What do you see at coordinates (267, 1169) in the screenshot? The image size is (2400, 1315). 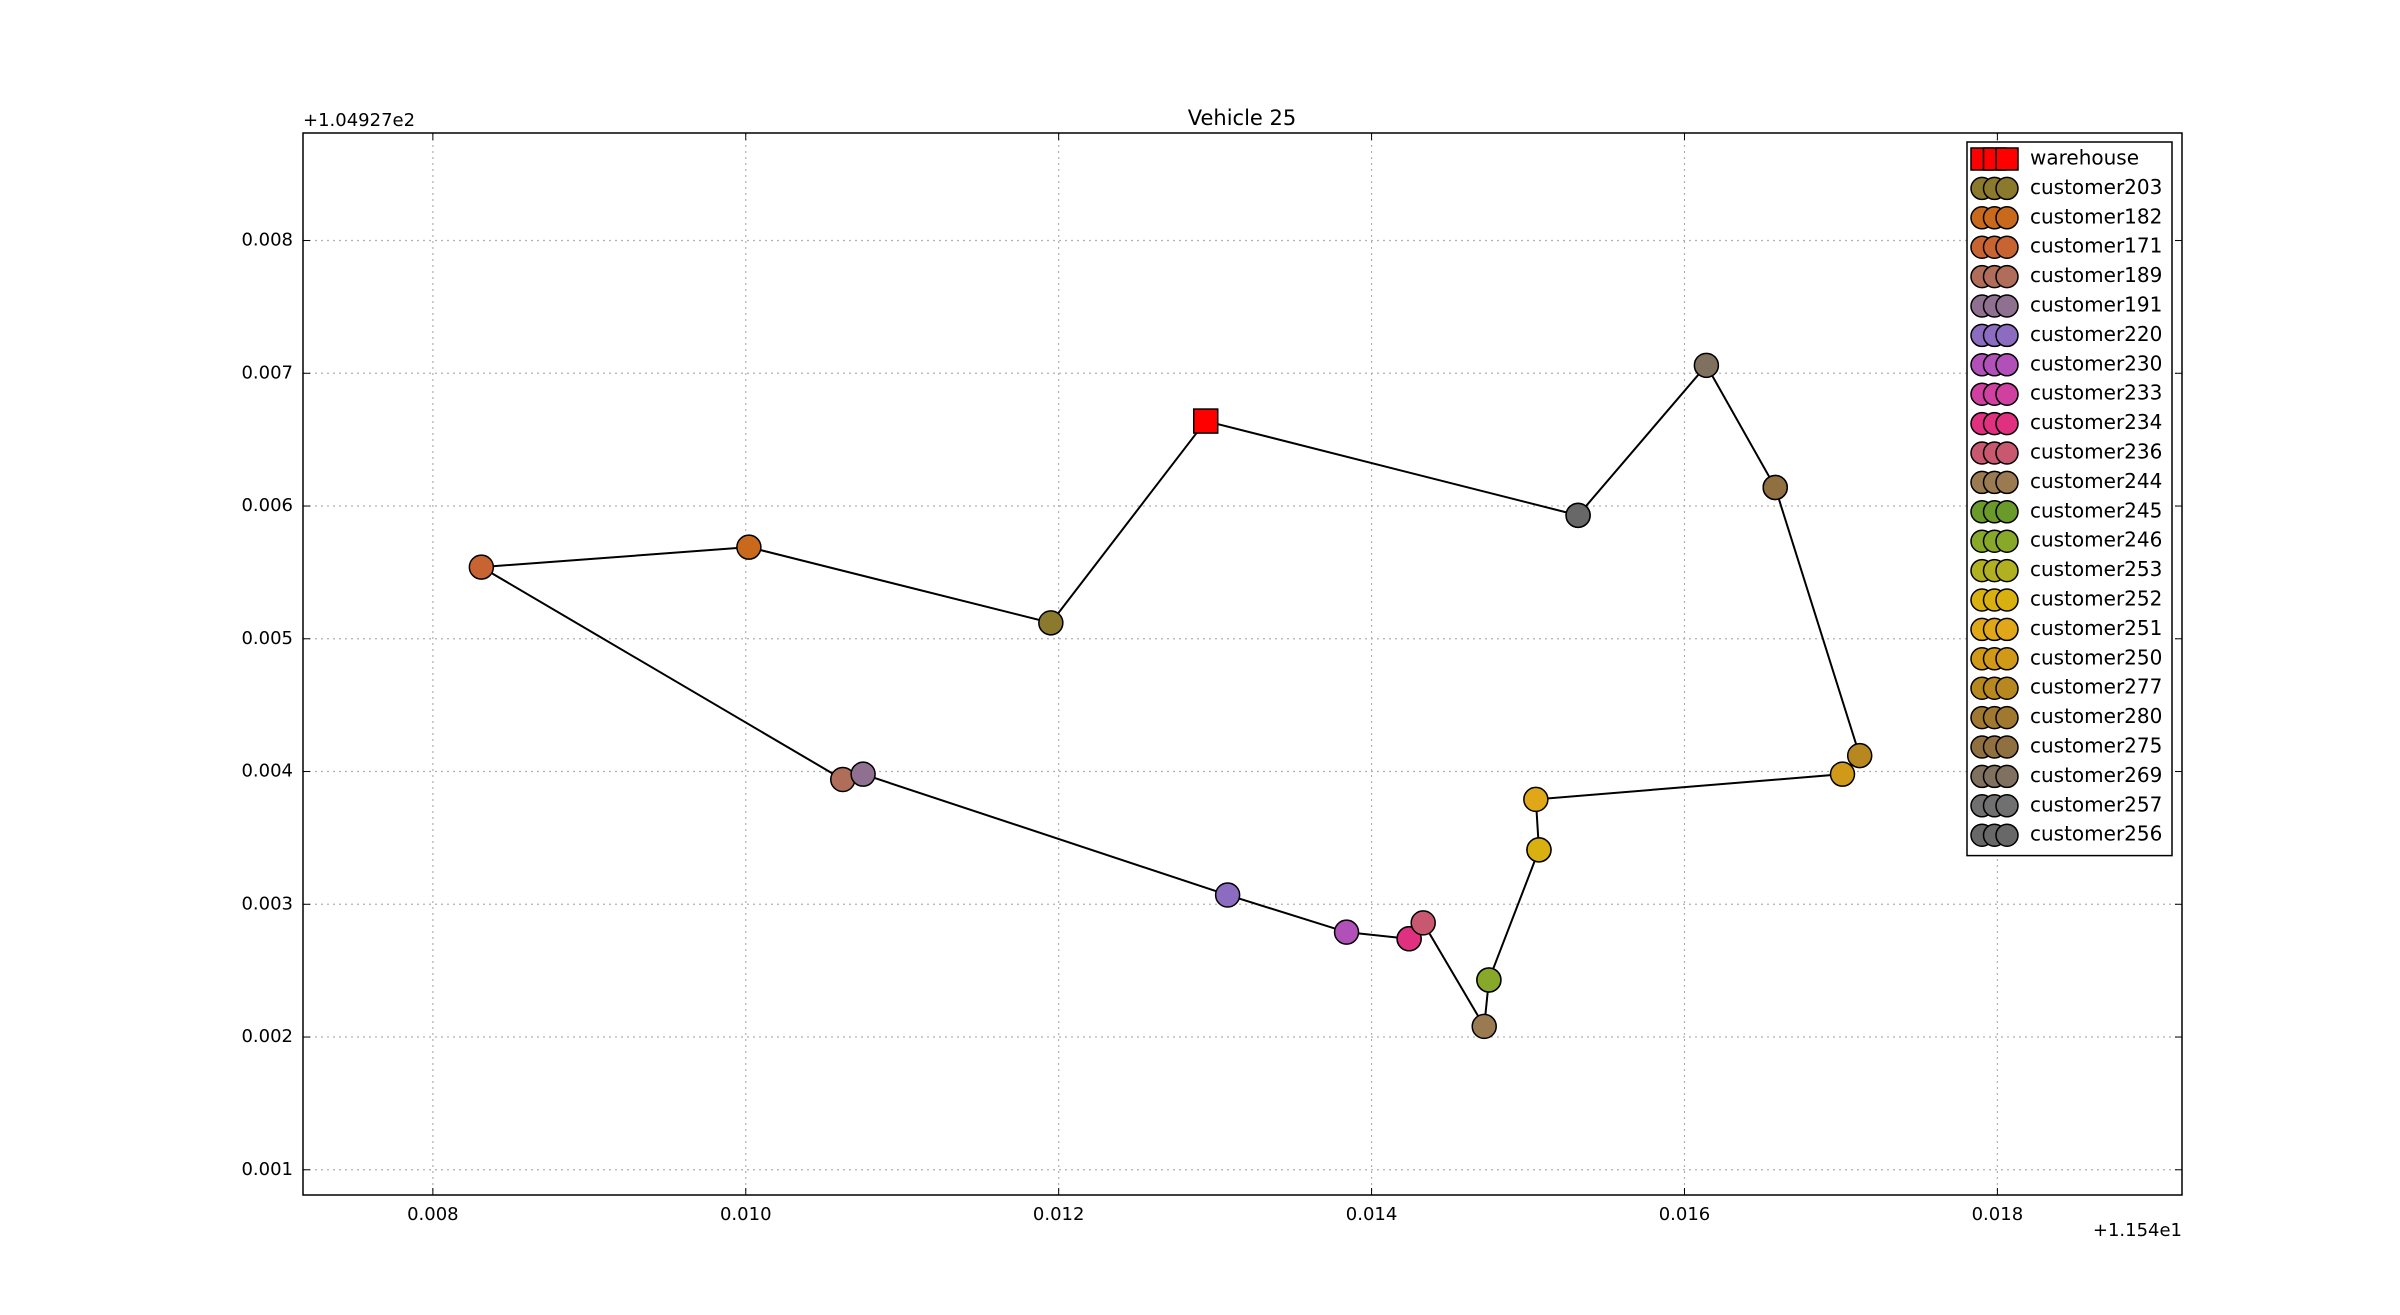 I see `y-tick-label: 0.001` at bounding box center [267, 1169].